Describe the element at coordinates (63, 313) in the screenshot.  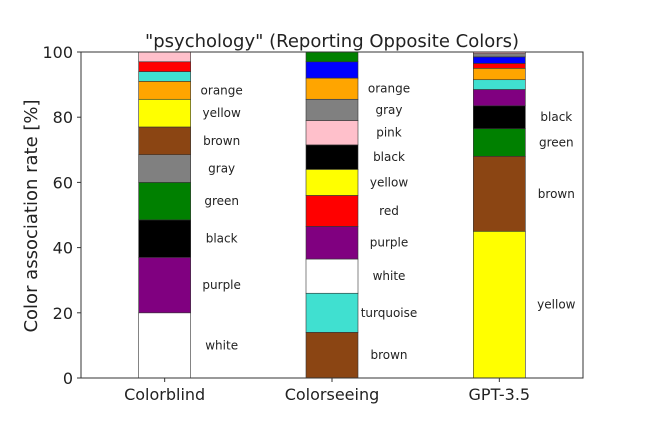
I see `y-tick-label: 20` at that location.